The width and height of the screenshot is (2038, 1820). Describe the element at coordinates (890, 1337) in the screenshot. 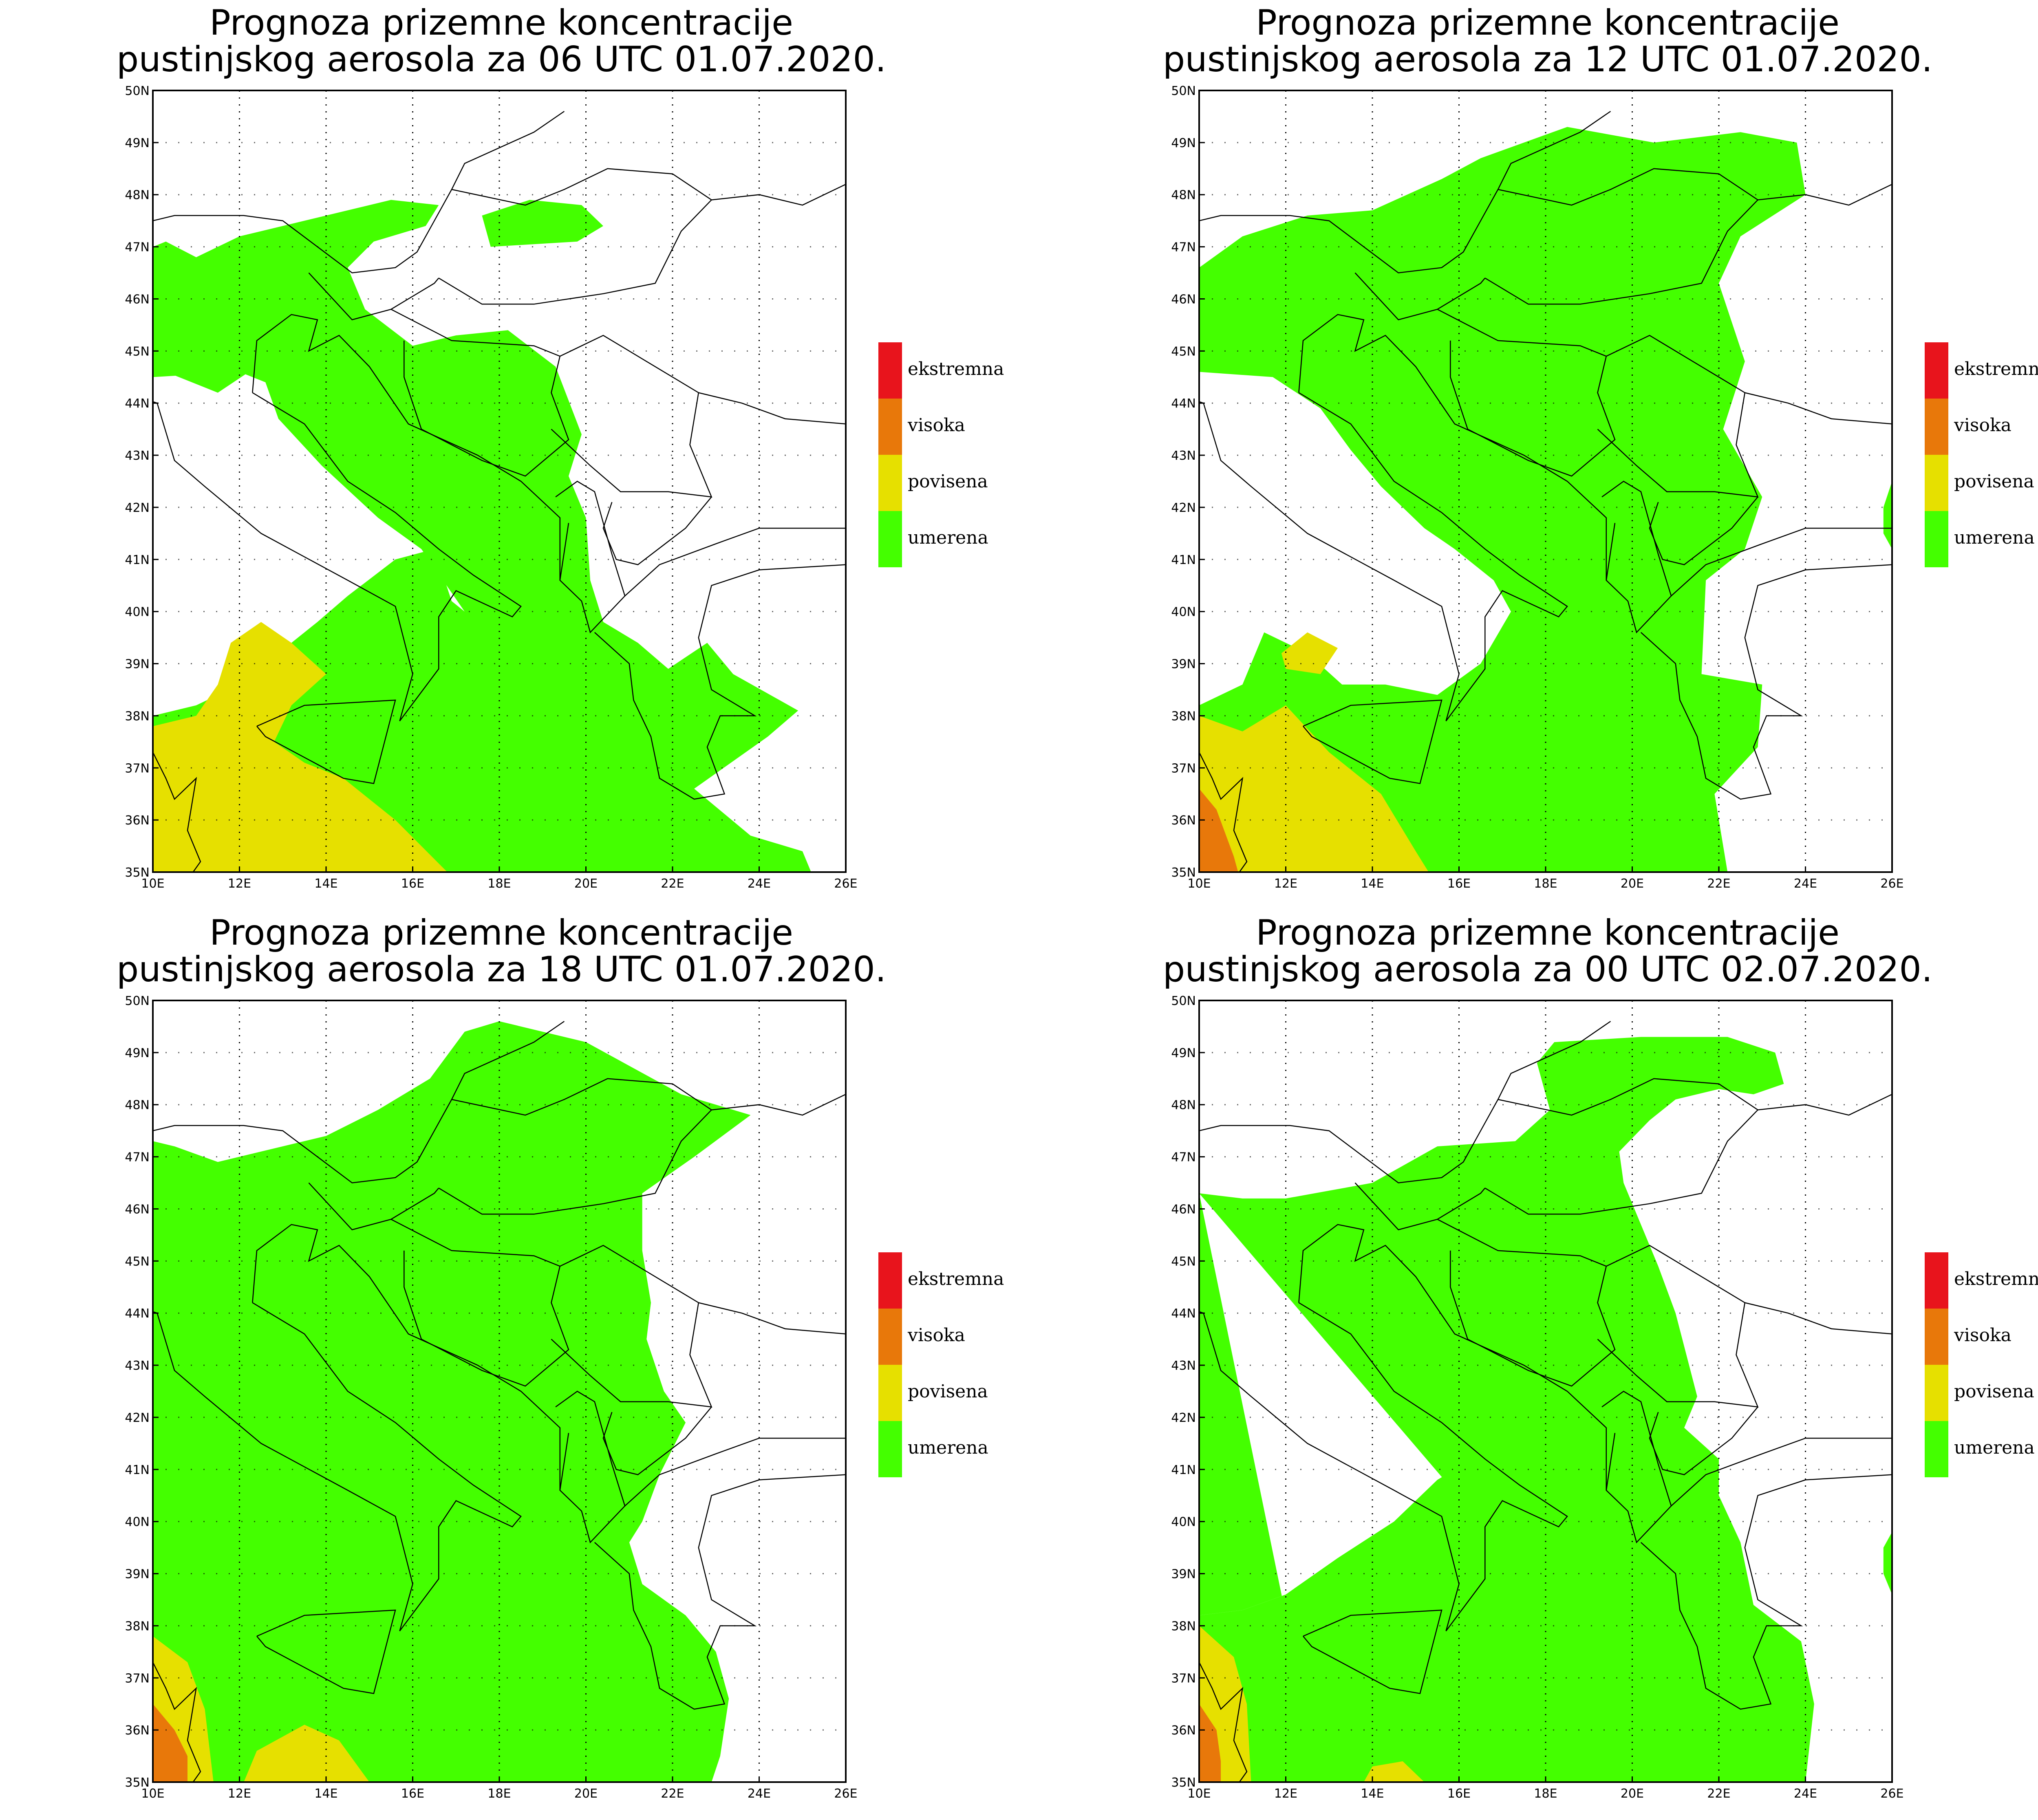

I see `legend-swatch-visoka` at that location.